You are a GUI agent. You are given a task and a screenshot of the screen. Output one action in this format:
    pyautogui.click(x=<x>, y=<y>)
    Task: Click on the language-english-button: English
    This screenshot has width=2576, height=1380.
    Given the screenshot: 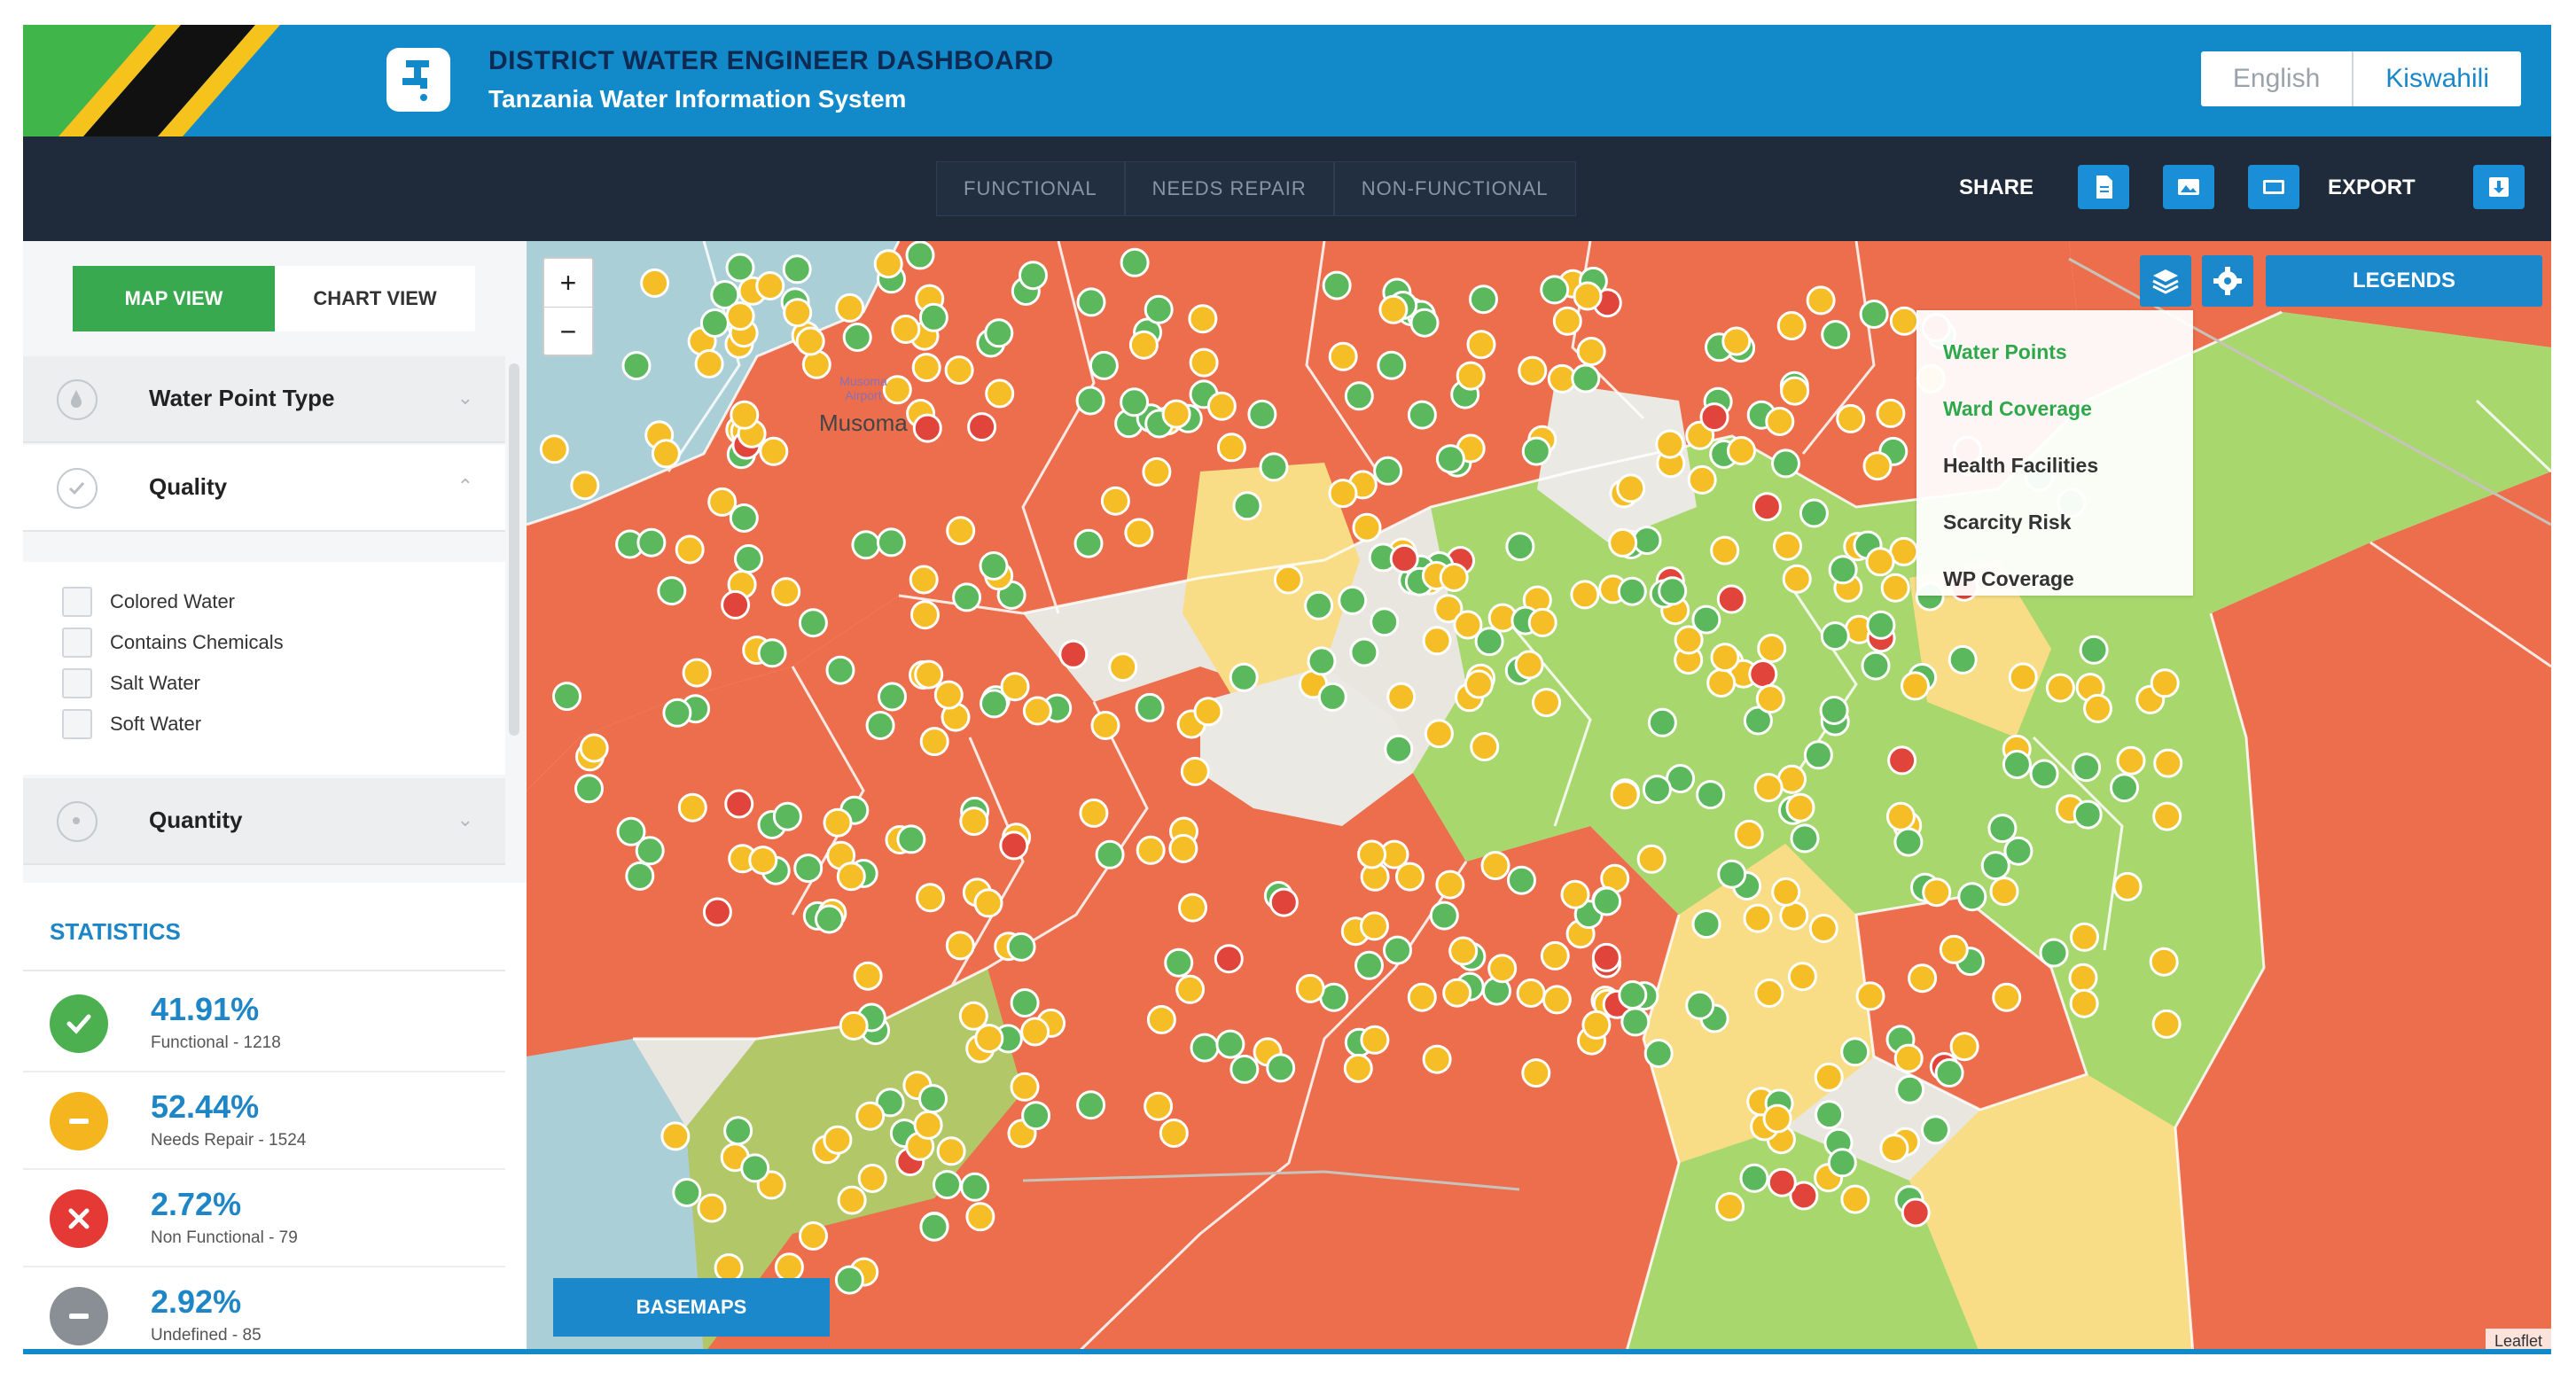 What is the action you would take?
    pyautogui.click(x=2277, y=78)
    